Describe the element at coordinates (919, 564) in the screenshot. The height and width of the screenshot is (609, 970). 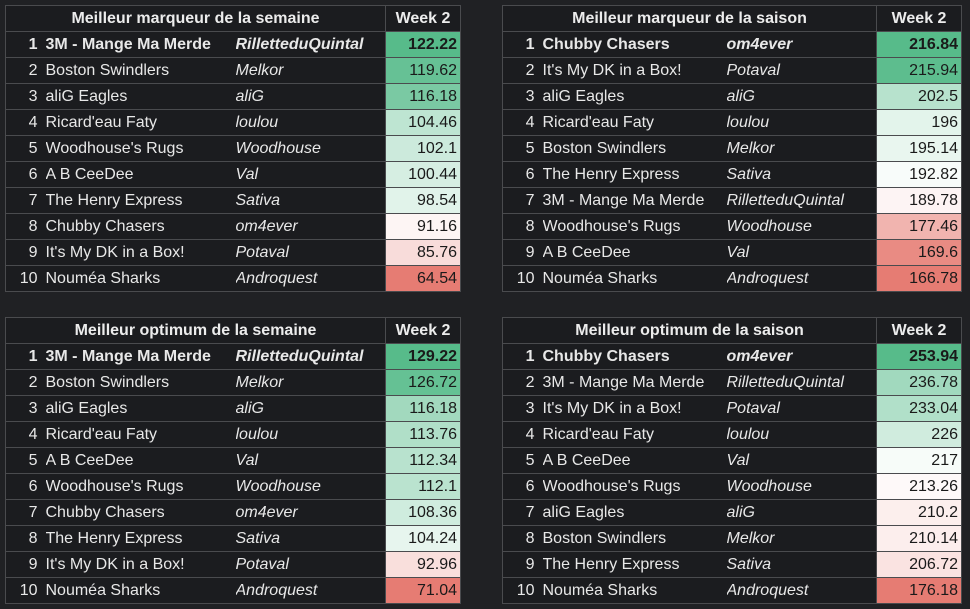
I see `score-cell: 206.72` at that location.